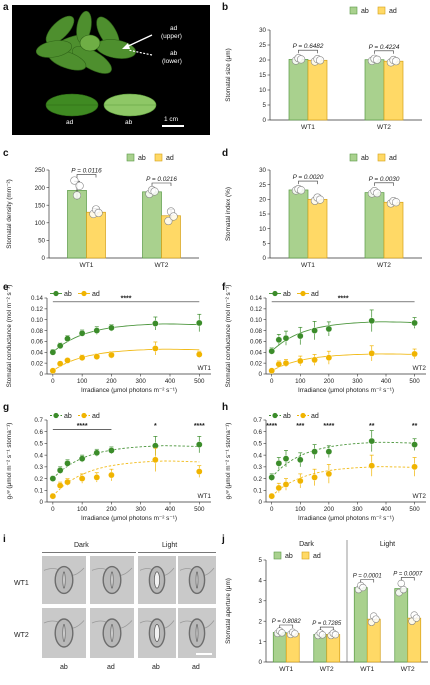 The height and width of the screenshot is (685, 430). Describe the element at coordinates (262, 214) in the screenshot. I see `y-tick-label: 15` at that location.